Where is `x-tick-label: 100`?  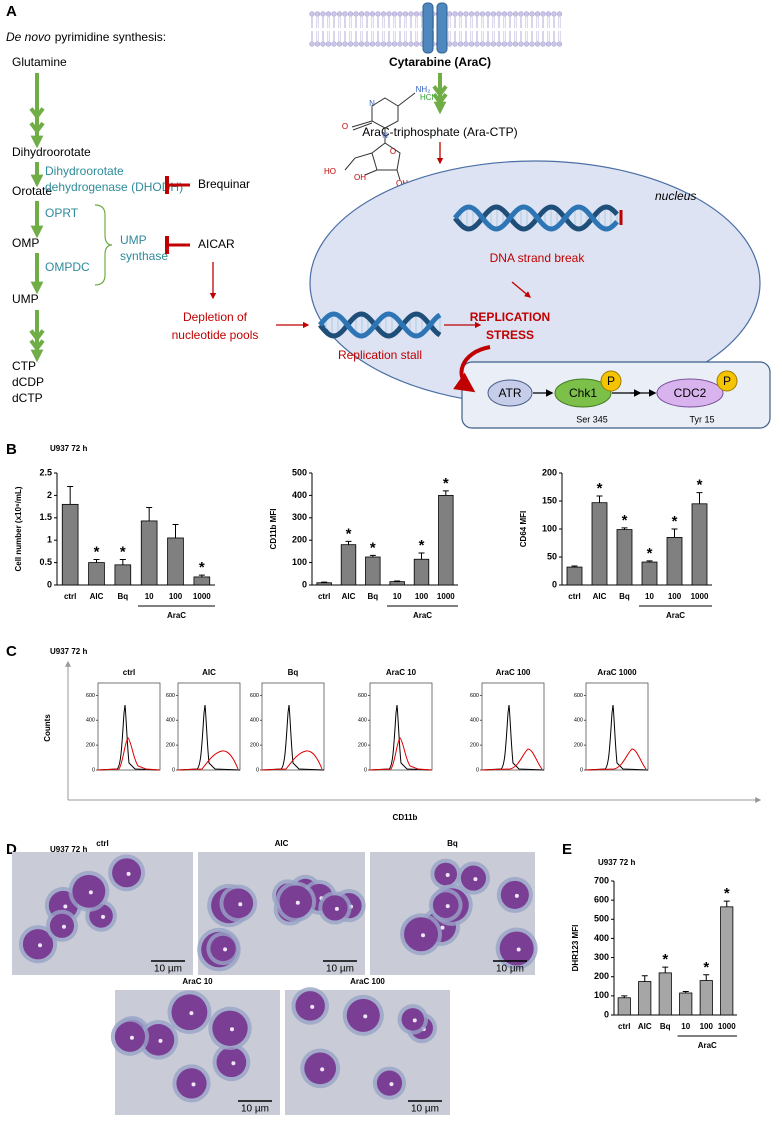 x-tick-label: 100 is located at coordinates (176, 596).